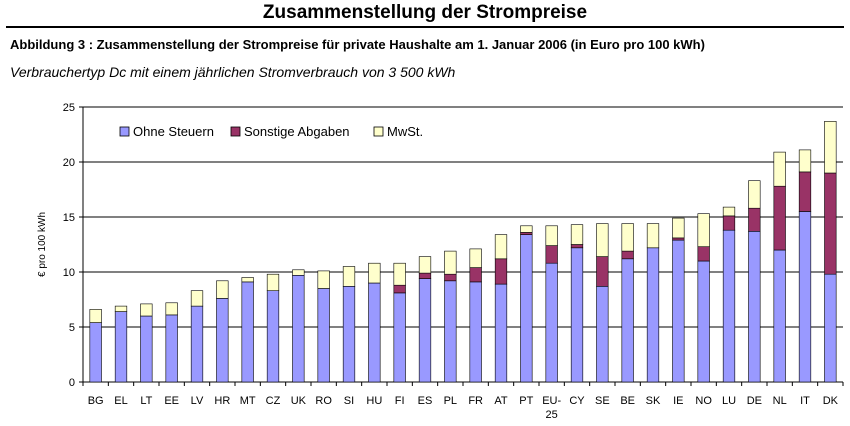 The width and height of the screenshot is (850, 426). Describe the element at coordinates (69, 273) in the screenshot. I see `y-tick-label: 10` at that location.